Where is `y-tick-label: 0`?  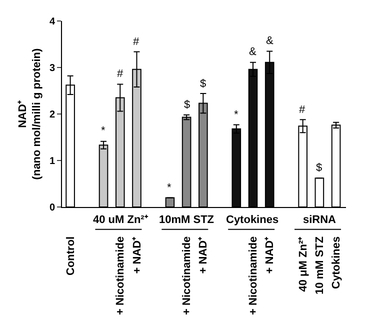
y-tick-label: 0 is located at coordinates (52, 208).